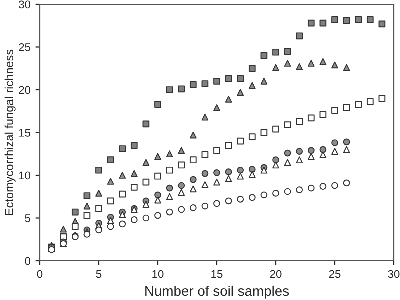 The image size is (400, 300). Describe the element at coordinates (394, 274) in the screenshot. I see `x-tick-label: 30` at that location.